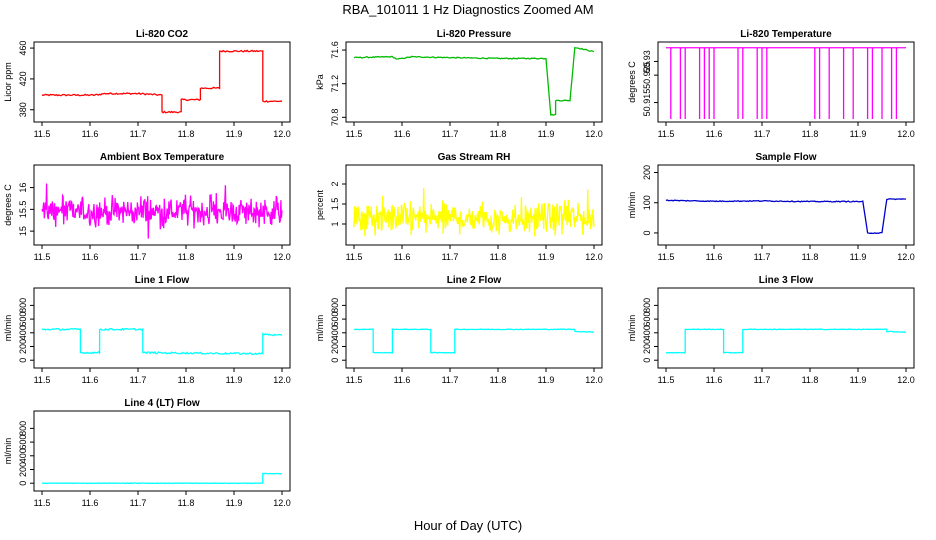 Image resolution: width=936 pixels, height=540 pixels. What do you see at coordinates (474, 34) in the screenshot?
I see `panel-title: Li-820 Pressure` at bounding box center [474, 34].